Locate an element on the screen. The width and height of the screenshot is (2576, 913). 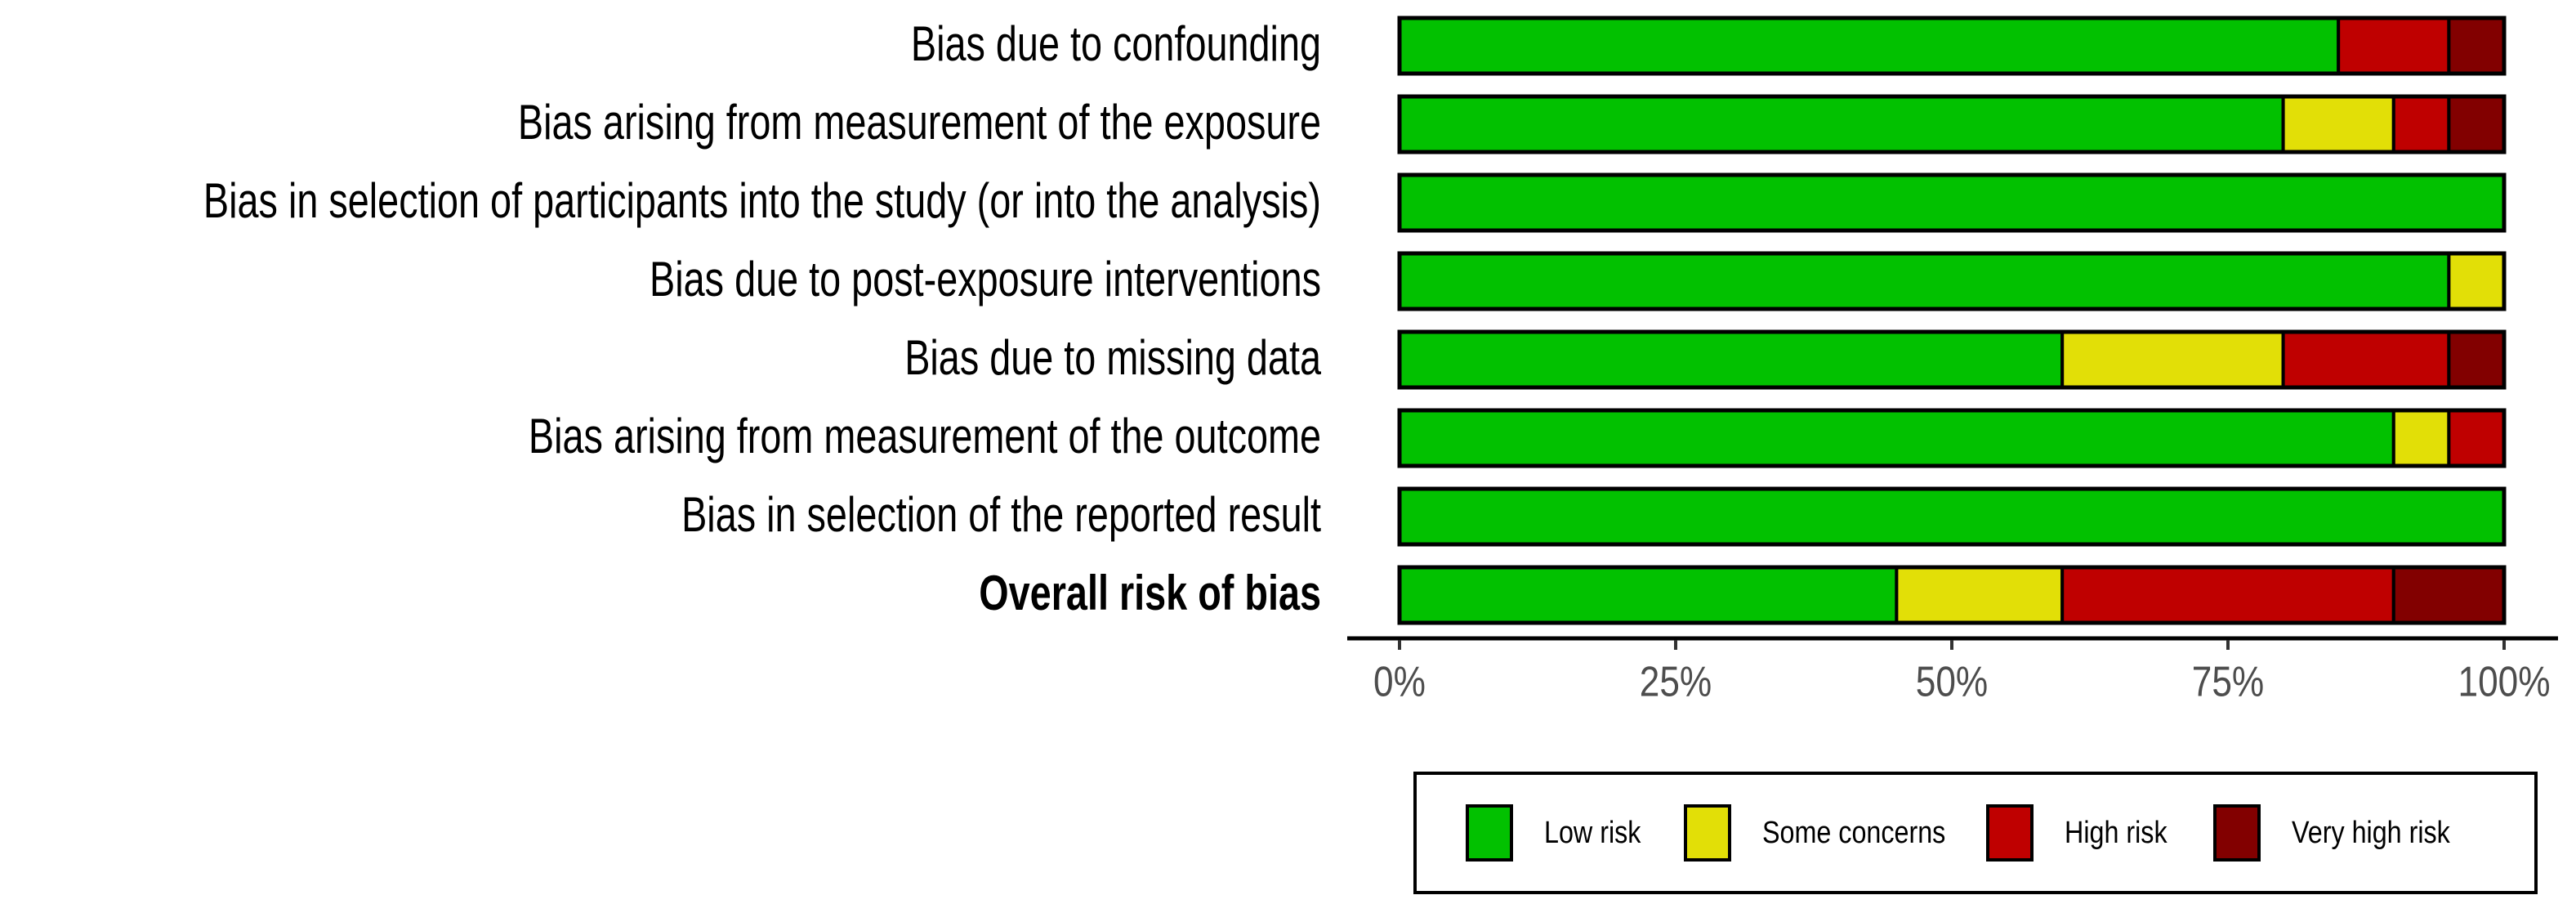
x-tick-label: 100% is located at coordinates (2504, 681).